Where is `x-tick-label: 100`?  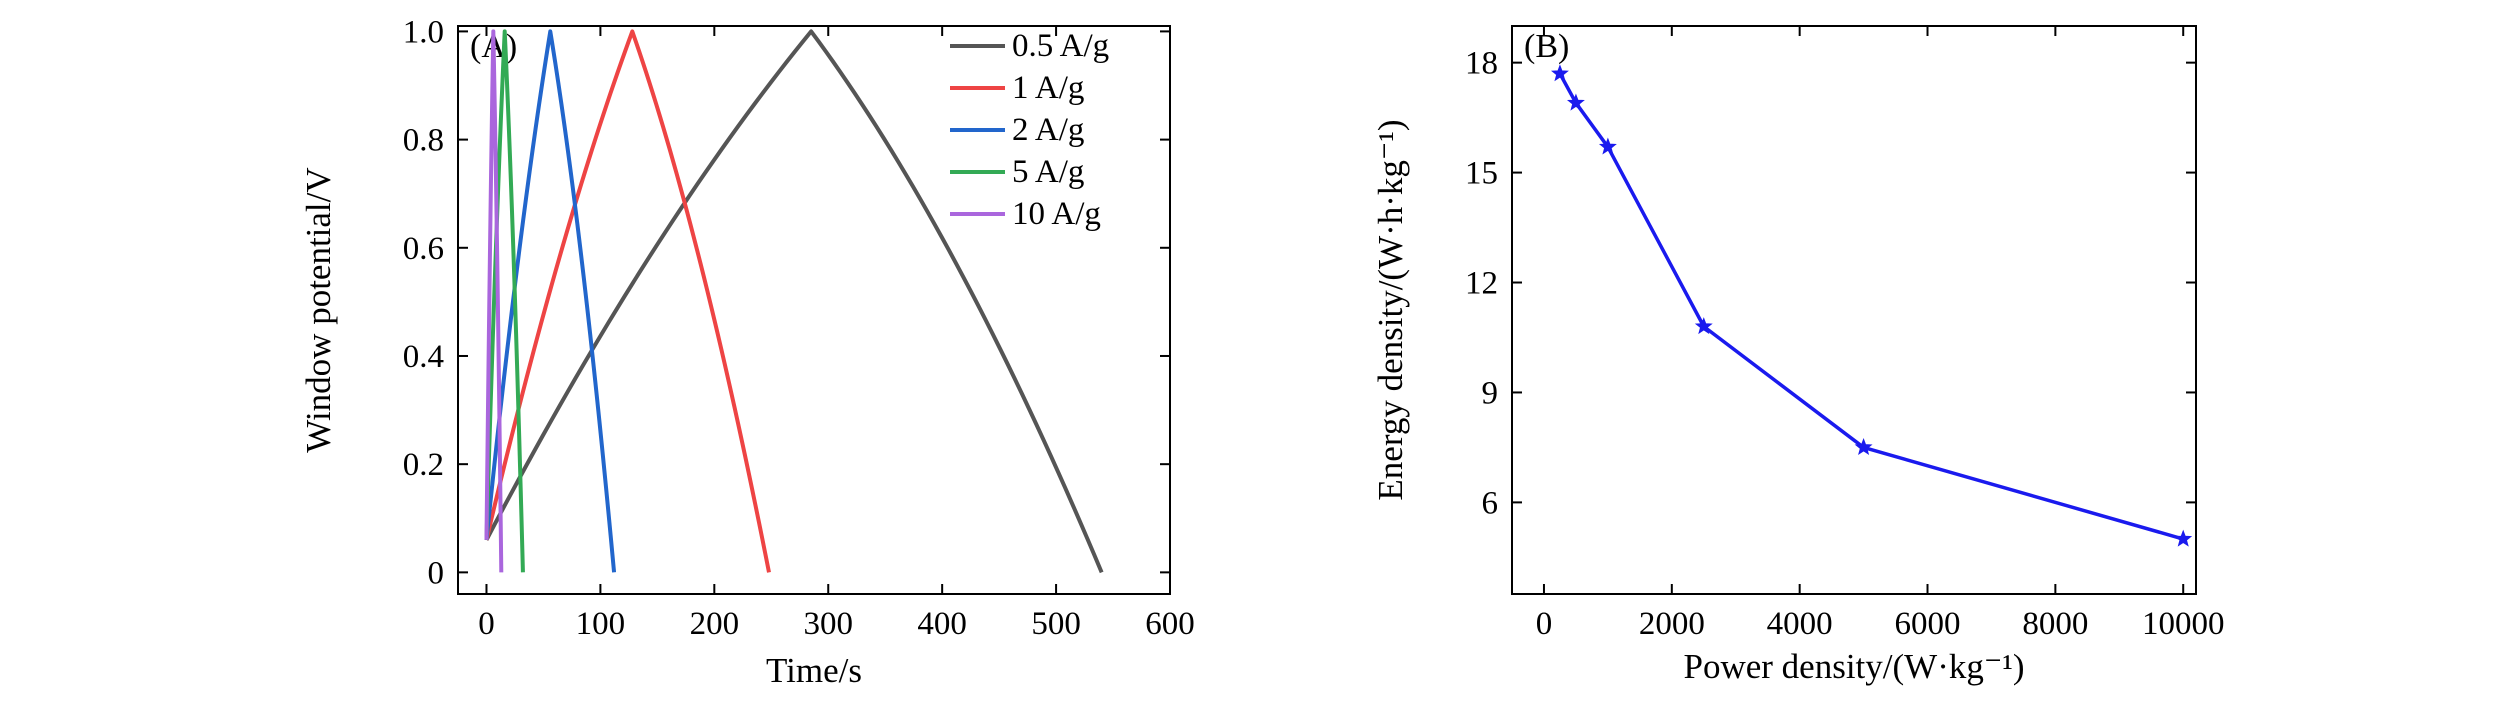 x-tick-label: 100 is located at coordinates (601, 624).